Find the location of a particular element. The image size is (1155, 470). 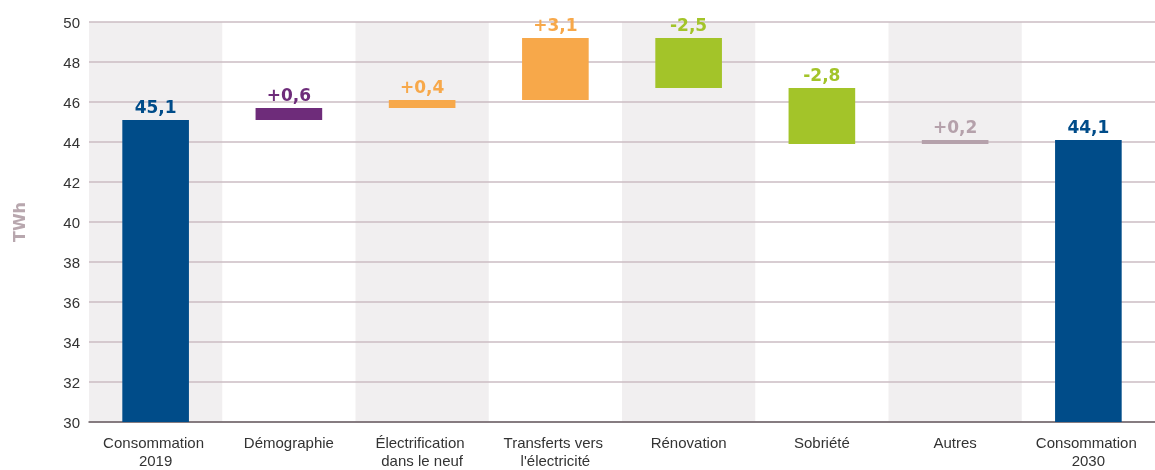

x-tick-label: Démographie is located at coordinates (288, 442).